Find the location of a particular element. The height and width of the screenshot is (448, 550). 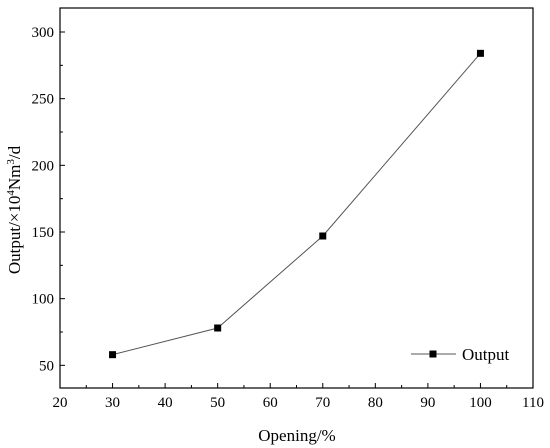

y-axis-ticks: 50 100 150 200 250 300 is located at coordinates (48, 199).